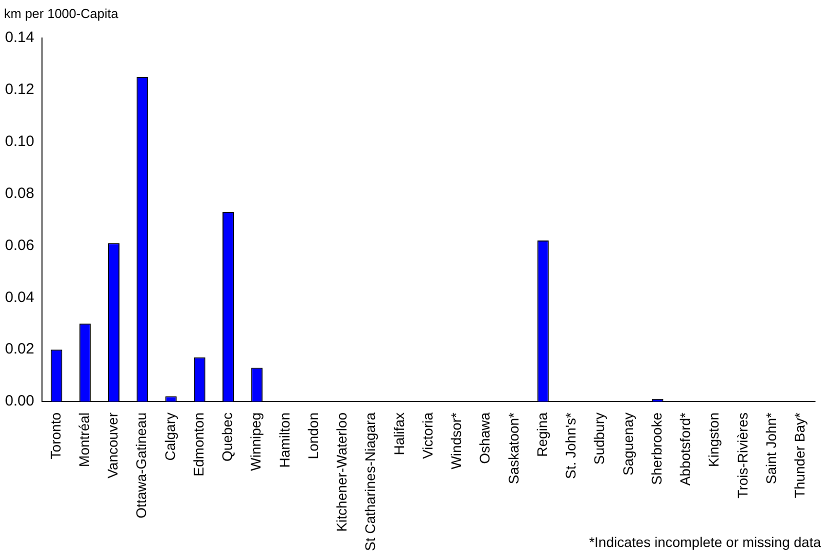 The height and width of the screenshot is (558, 827). Describe the element at coordinates (800, 455) in the screenshot. I see `x-tick-label: Thunder Bay*` at that location.